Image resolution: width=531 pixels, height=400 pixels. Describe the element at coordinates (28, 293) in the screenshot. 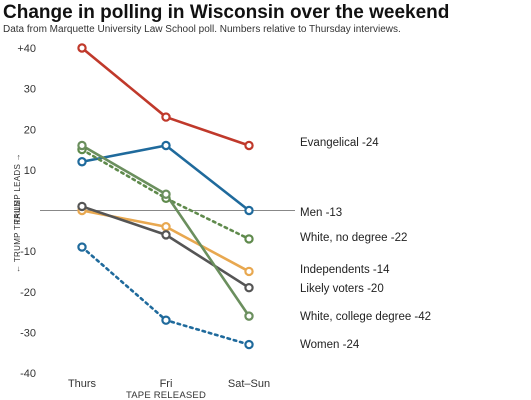

I see `y-tick-label: -20` at that location.